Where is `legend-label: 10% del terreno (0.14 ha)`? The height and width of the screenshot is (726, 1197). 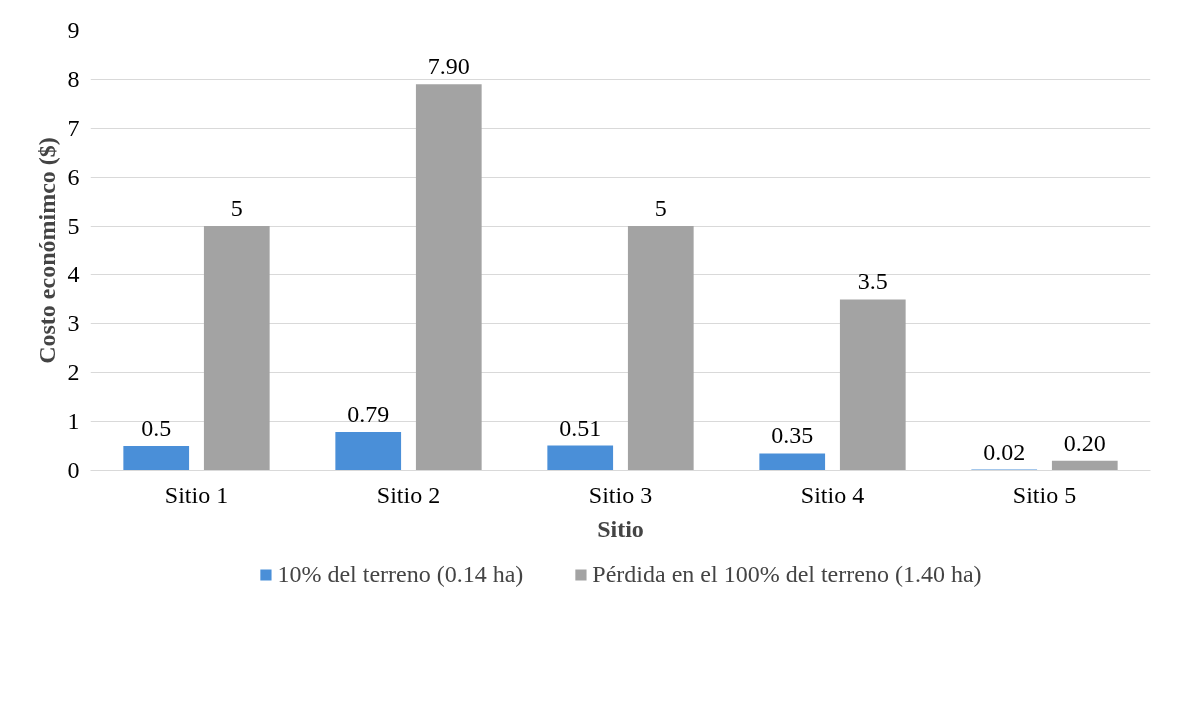
legend-label: 10% del terreno (0.14 ha) is located at coordinates (400, 574).